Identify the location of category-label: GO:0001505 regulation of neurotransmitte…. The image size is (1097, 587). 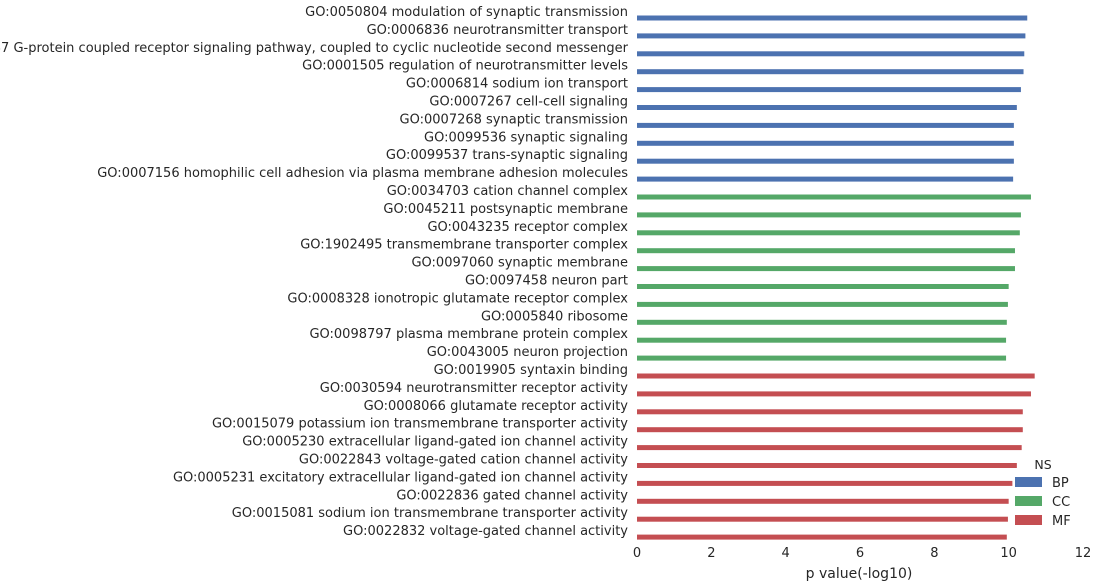
(465, 66).